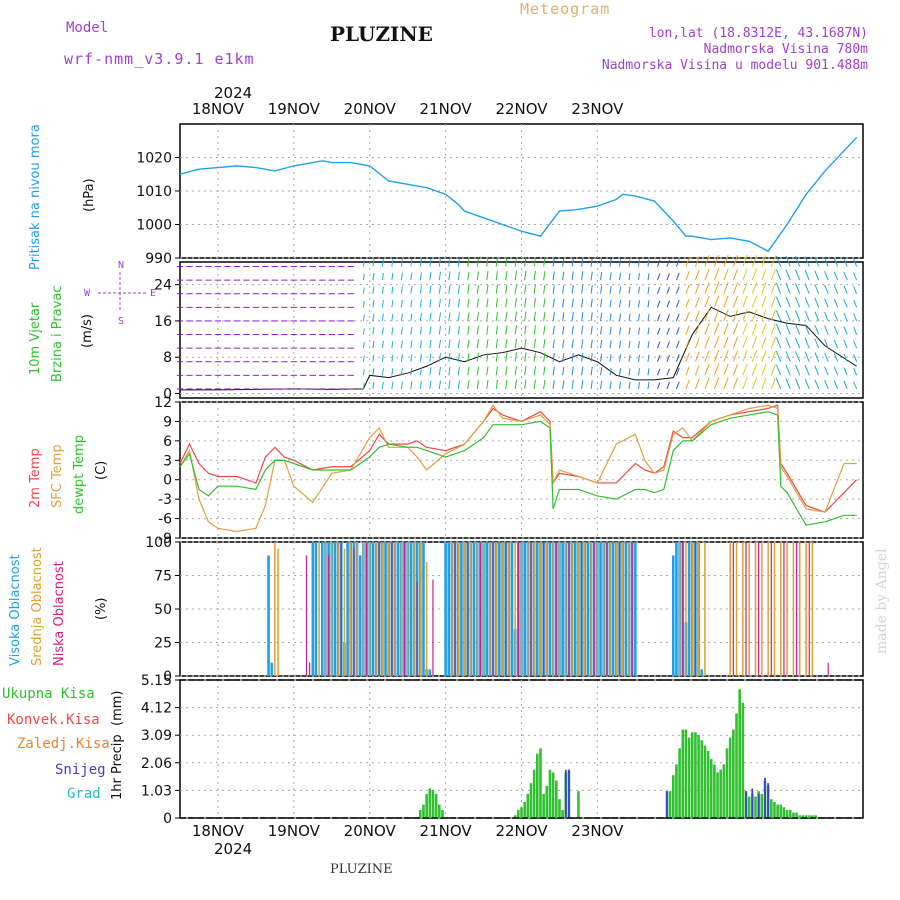  I want to click on high-cloud-axis-label: Visoka Oblacnost, so click(15, 610).